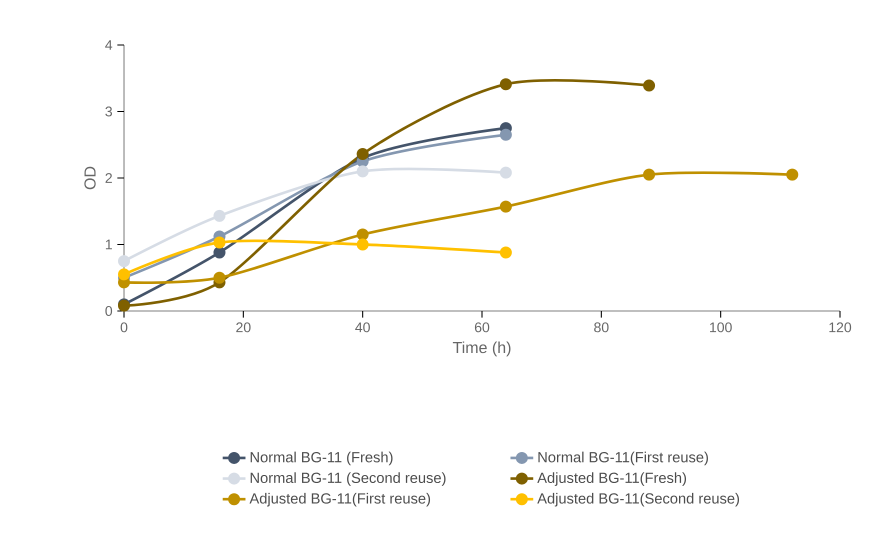 The width and height of the screenshot is (889, 545). What do you see at coordinates (611, 479) in the screenshot?
I see `legend-label: Adjusted BG-11(Fresh)` at bounding box center [611, 479].